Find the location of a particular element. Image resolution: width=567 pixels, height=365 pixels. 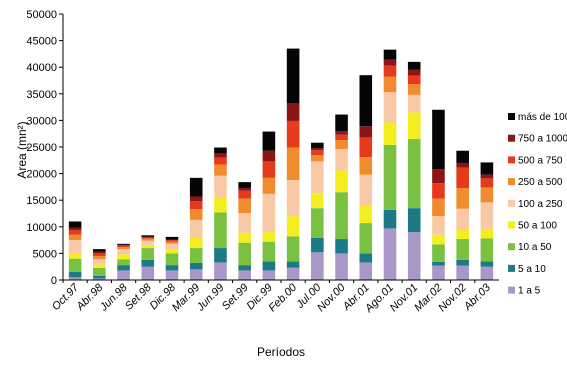

x-tick-label: Set.98 is located at coordinates (139, 297).